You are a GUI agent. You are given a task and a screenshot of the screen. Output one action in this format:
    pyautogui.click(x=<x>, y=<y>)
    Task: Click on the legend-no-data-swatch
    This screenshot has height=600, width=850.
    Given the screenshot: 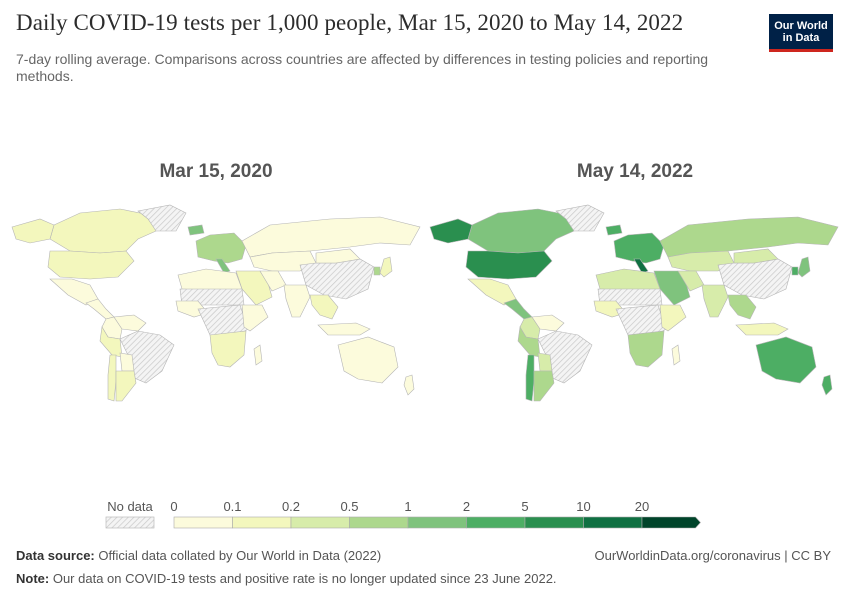 What is the action you would take?
    pyautogui.click(x=130, y=522)
    